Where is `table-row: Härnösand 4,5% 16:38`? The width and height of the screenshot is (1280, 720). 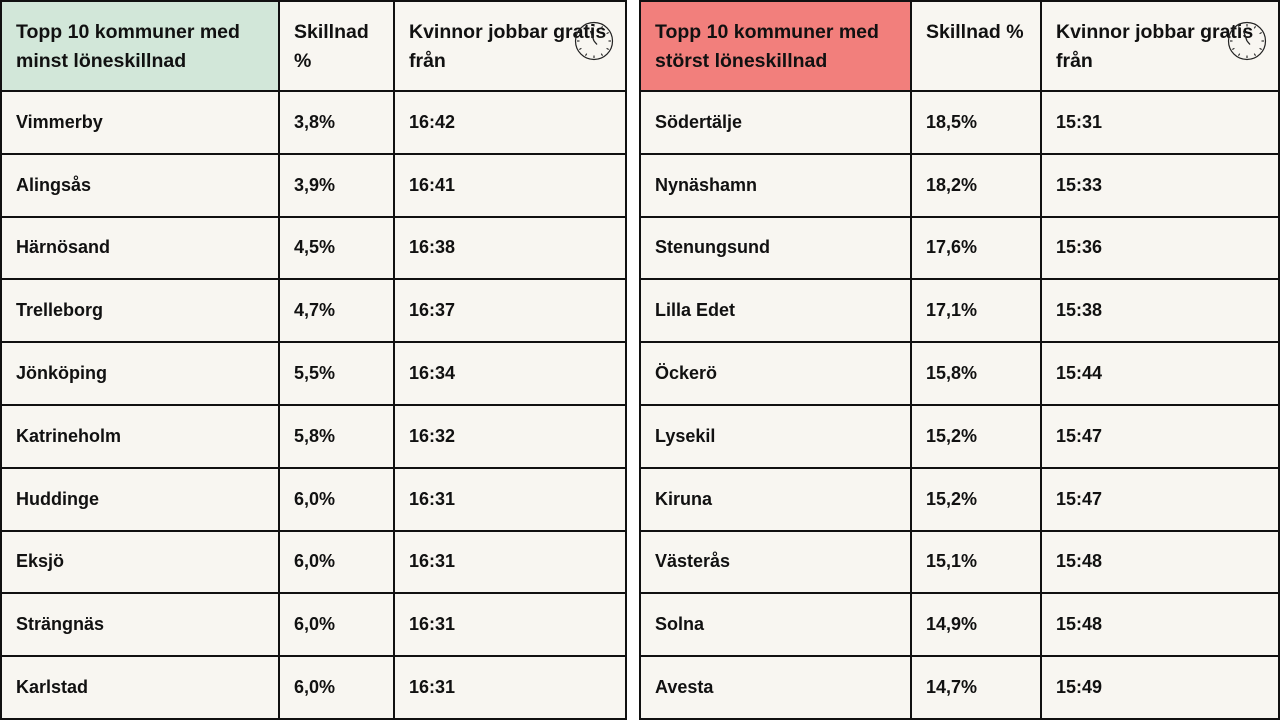
table-row: Härnösand 4,5% 16:38 is located at coordinates (313, 248).